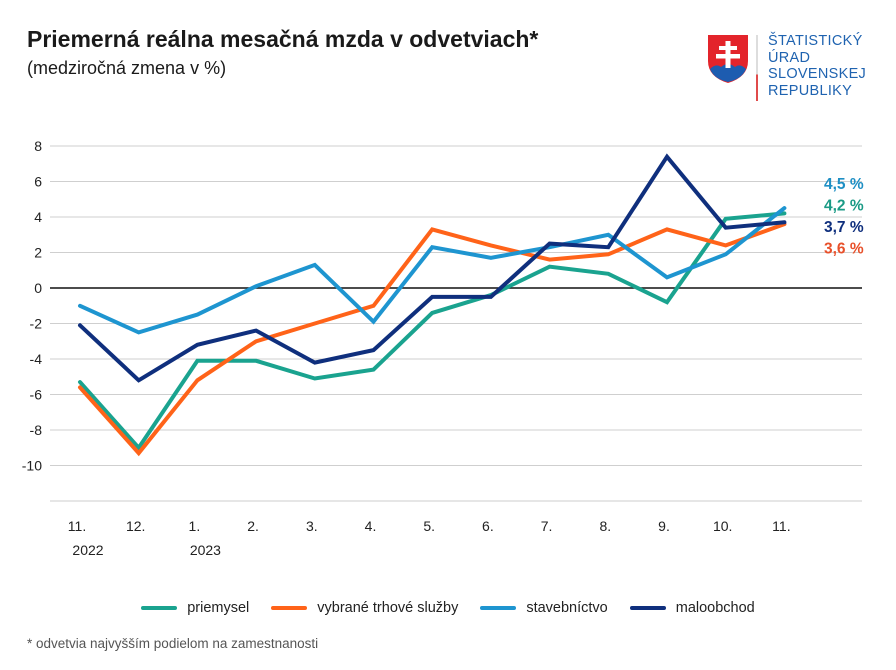 The width and height of the screenshot is (896, 670). What do you see at coordinates (605, 526) in the screenshot?
I see `x-tick-label: 8.` at bounding box center [605, 526].